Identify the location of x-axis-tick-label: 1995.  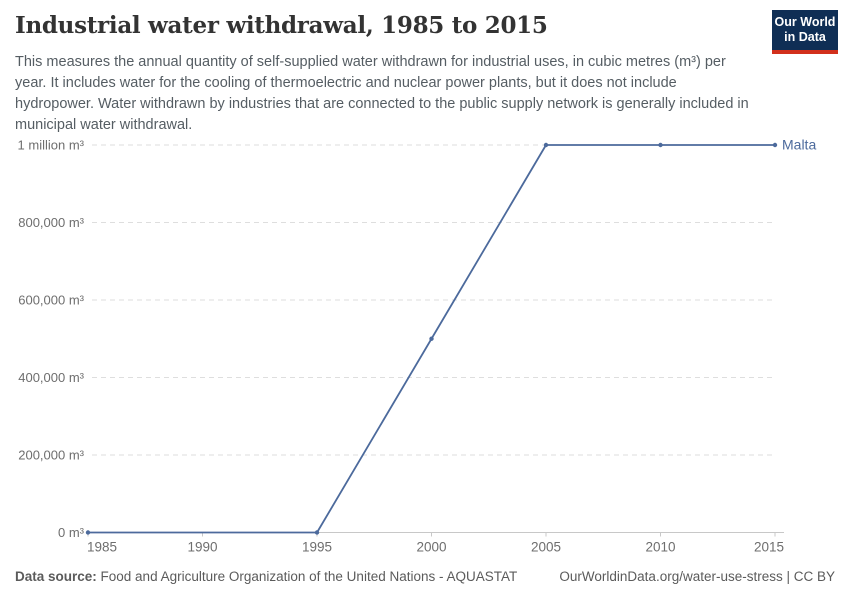
(317, 547).